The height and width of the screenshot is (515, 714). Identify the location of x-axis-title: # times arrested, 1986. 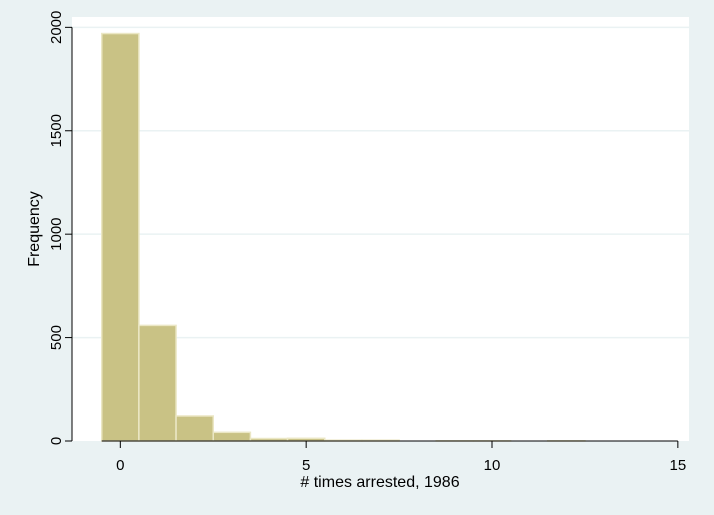
(379, 482).